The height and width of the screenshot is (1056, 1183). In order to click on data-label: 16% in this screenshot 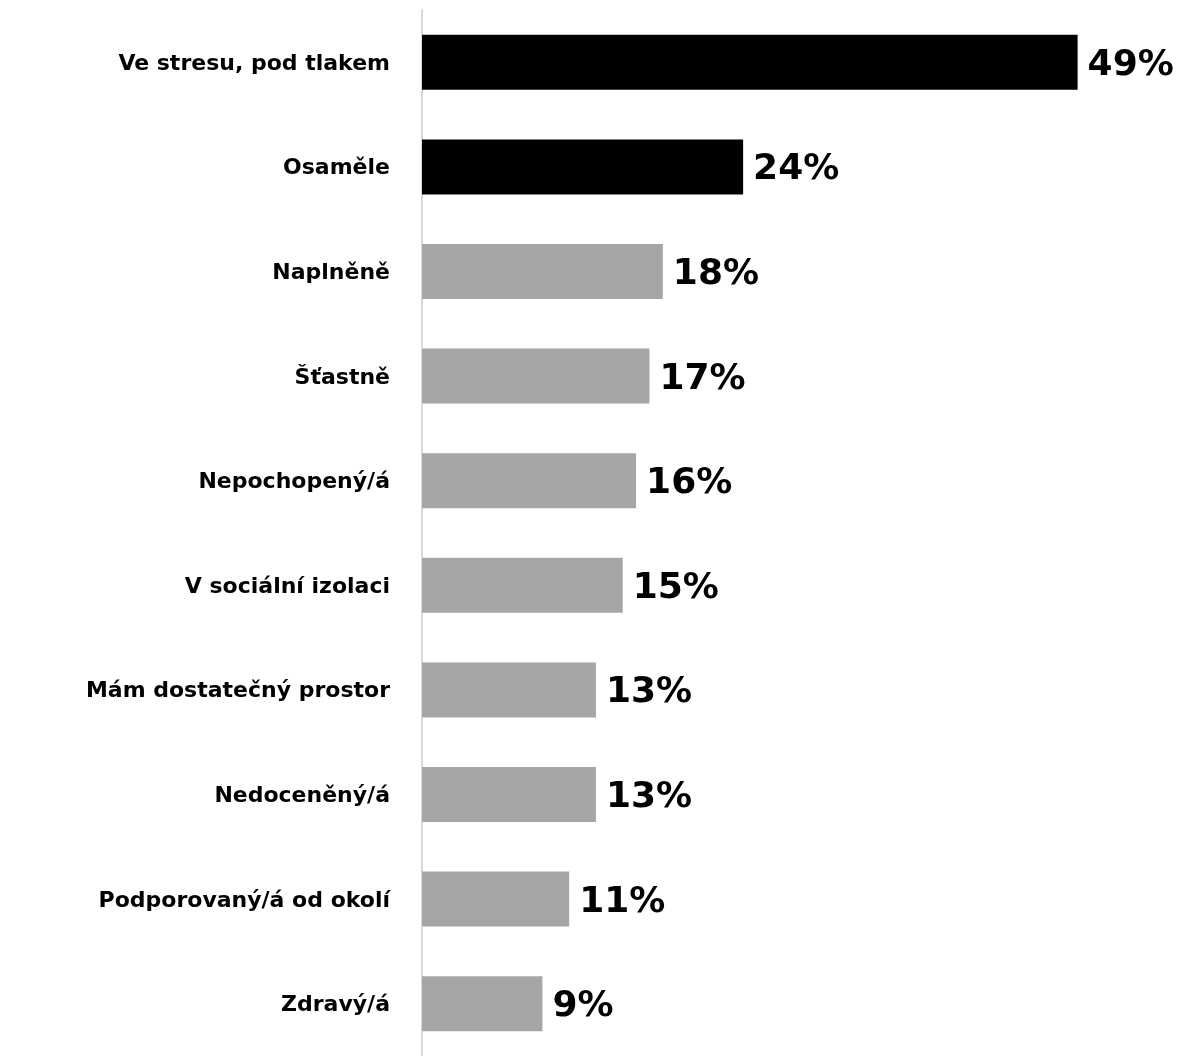, I will do `click(689, 481)`.